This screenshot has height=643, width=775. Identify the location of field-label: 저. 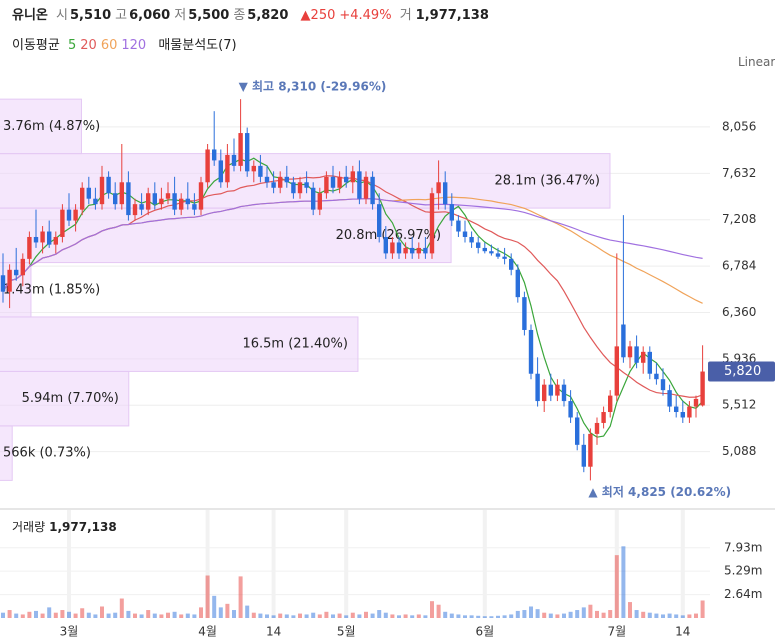
(180, 15).